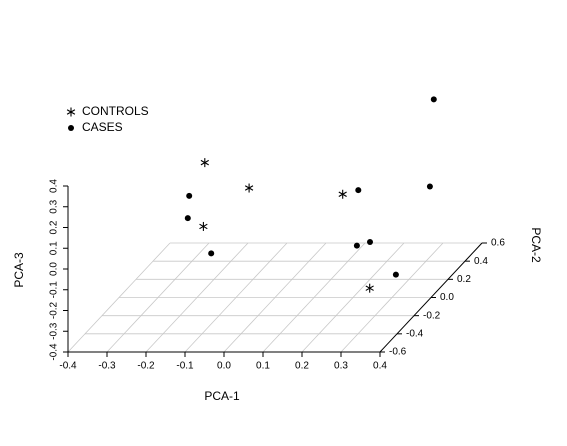  What do you see at coordinates (54, 269) in the screenshot?
I see `z-tick-label: 0.0` at bounding box center [54, 269].